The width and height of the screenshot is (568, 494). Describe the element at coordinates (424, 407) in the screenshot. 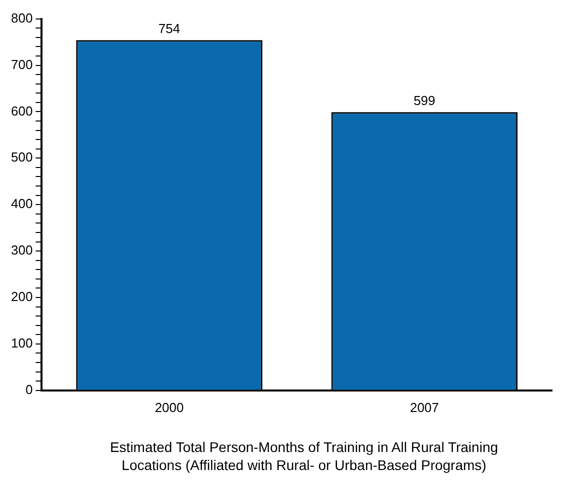

I see `x-tick-label: 2007` at that location.